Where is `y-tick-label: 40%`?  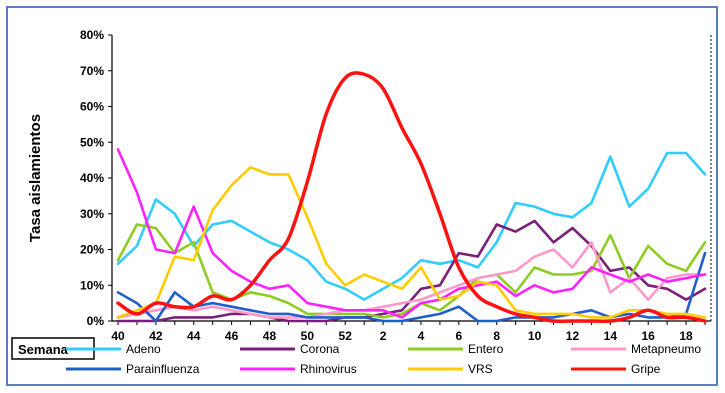
y-tick-label: 40% is located at coordinates (92, 178).